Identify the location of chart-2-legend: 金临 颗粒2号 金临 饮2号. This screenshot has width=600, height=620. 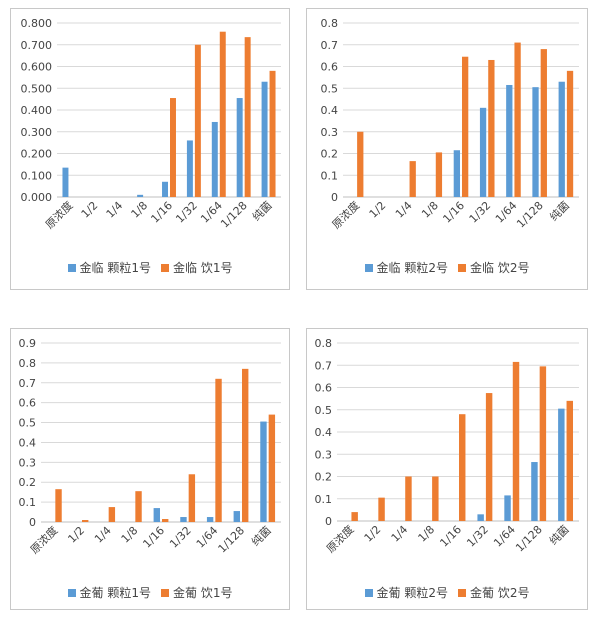
(447, 267).